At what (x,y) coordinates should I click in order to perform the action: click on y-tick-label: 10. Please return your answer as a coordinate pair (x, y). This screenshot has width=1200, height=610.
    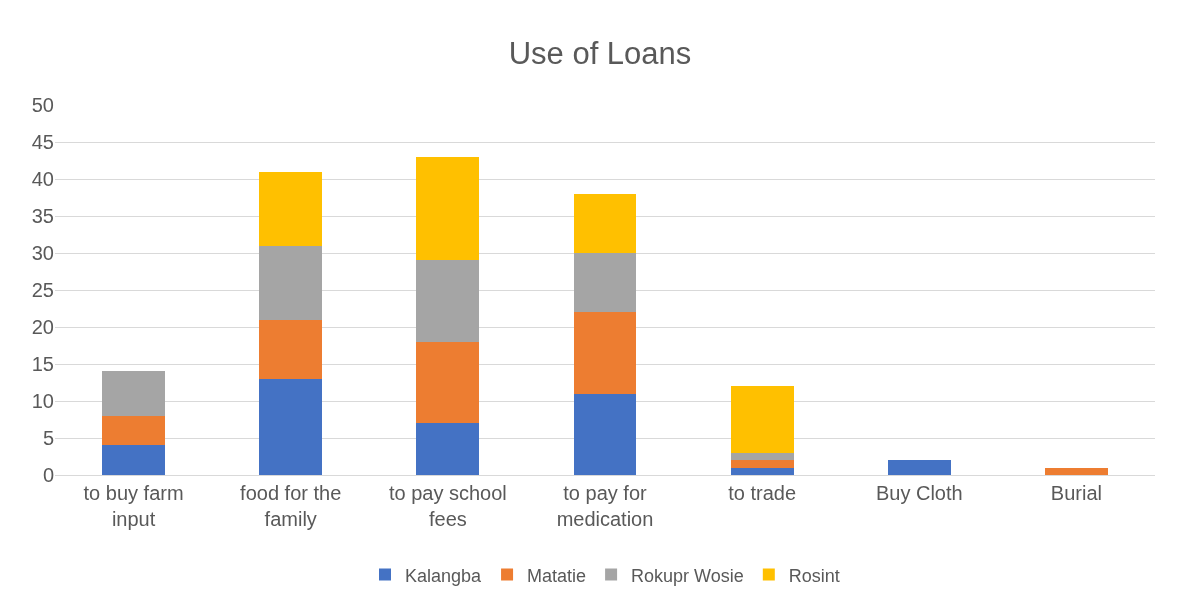
    Looking at the image, I should click on (42, 401).